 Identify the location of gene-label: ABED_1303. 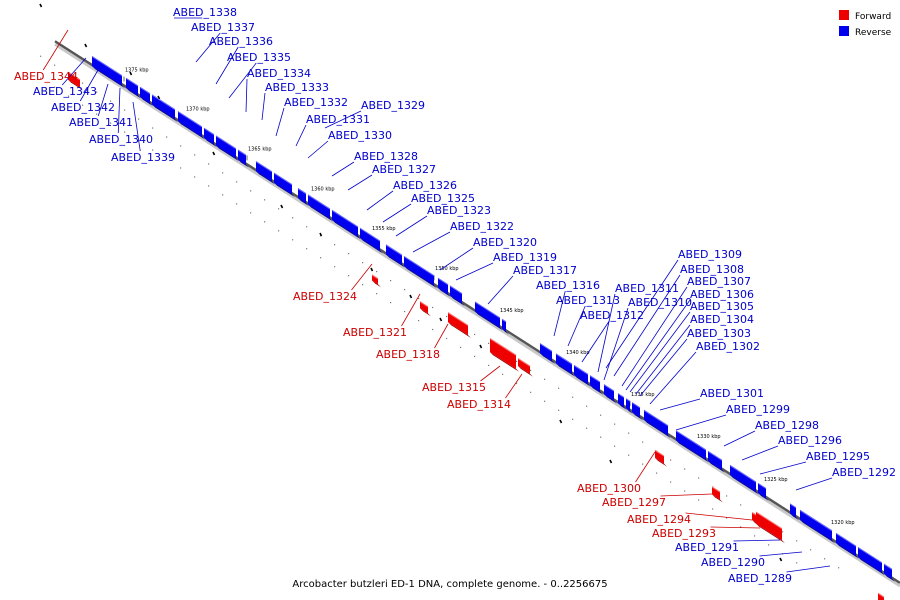
(719, 333).